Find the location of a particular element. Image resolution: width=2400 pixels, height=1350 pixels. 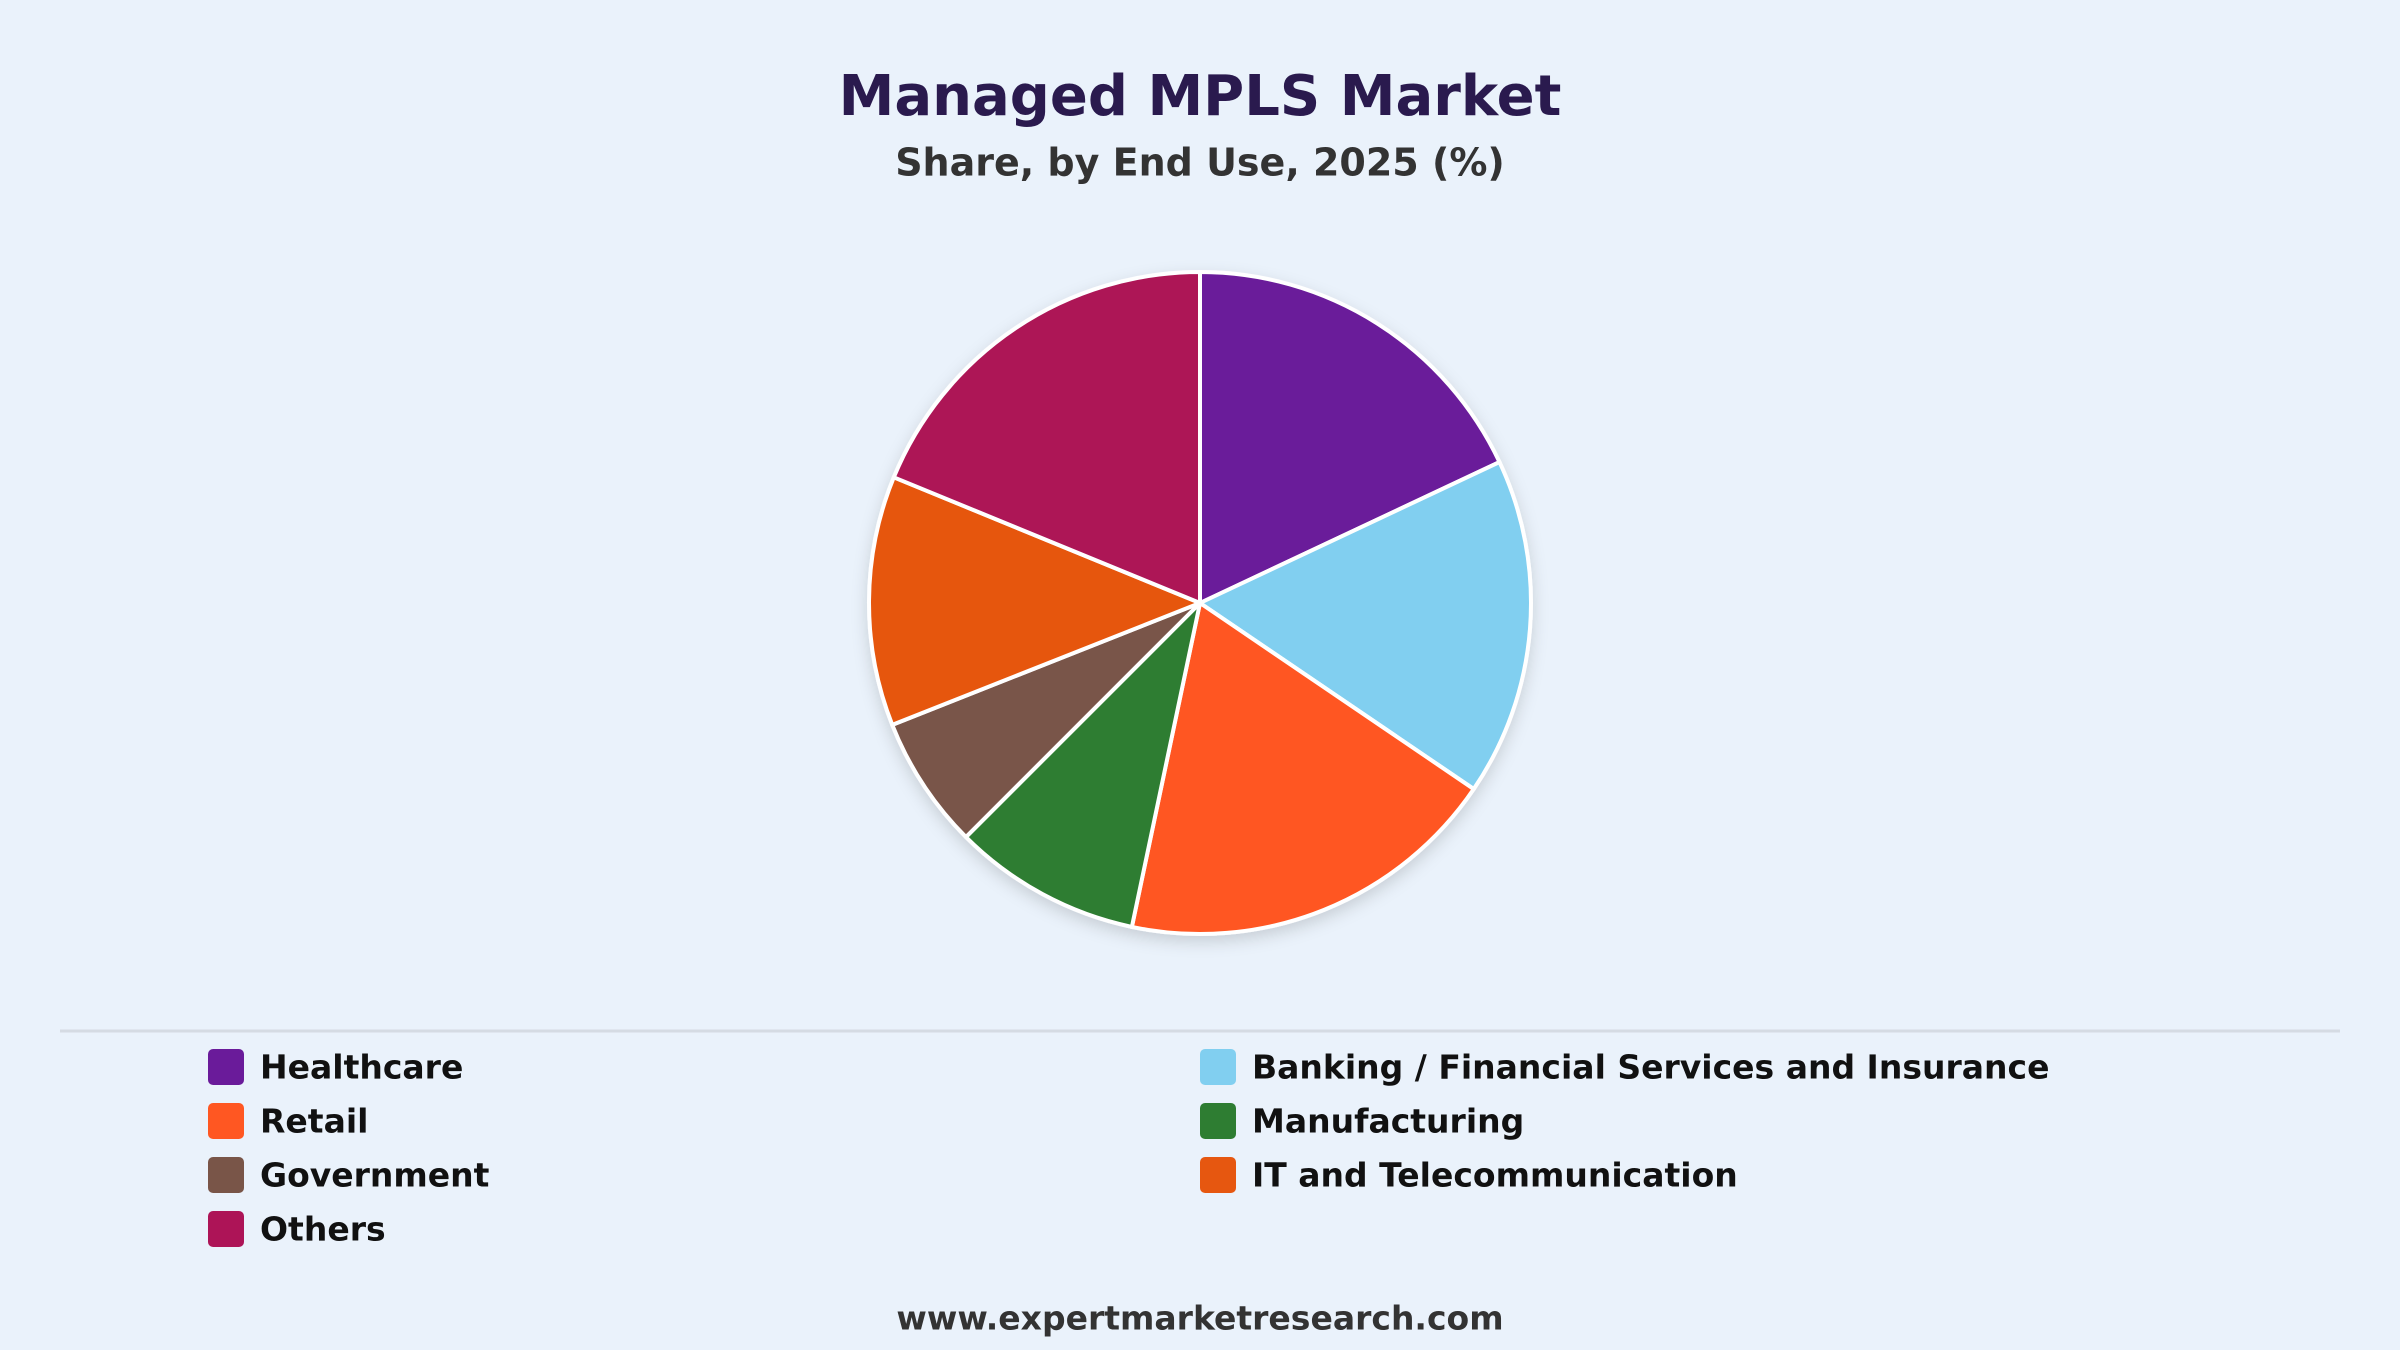

legend-label: IT and Telecommunication is located at coordinates (1495, 1175).